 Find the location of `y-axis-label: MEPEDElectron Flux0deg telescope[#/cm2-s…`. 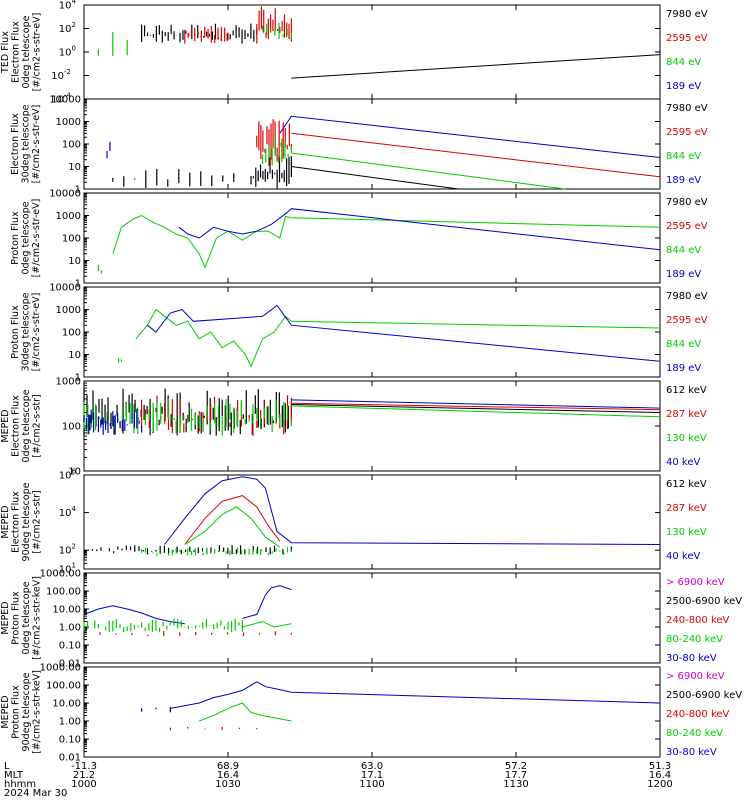

y-axis-label: MEPEDElectron Flux0deg telescope[#/cm2-s… is located at coordinates (21, 425).